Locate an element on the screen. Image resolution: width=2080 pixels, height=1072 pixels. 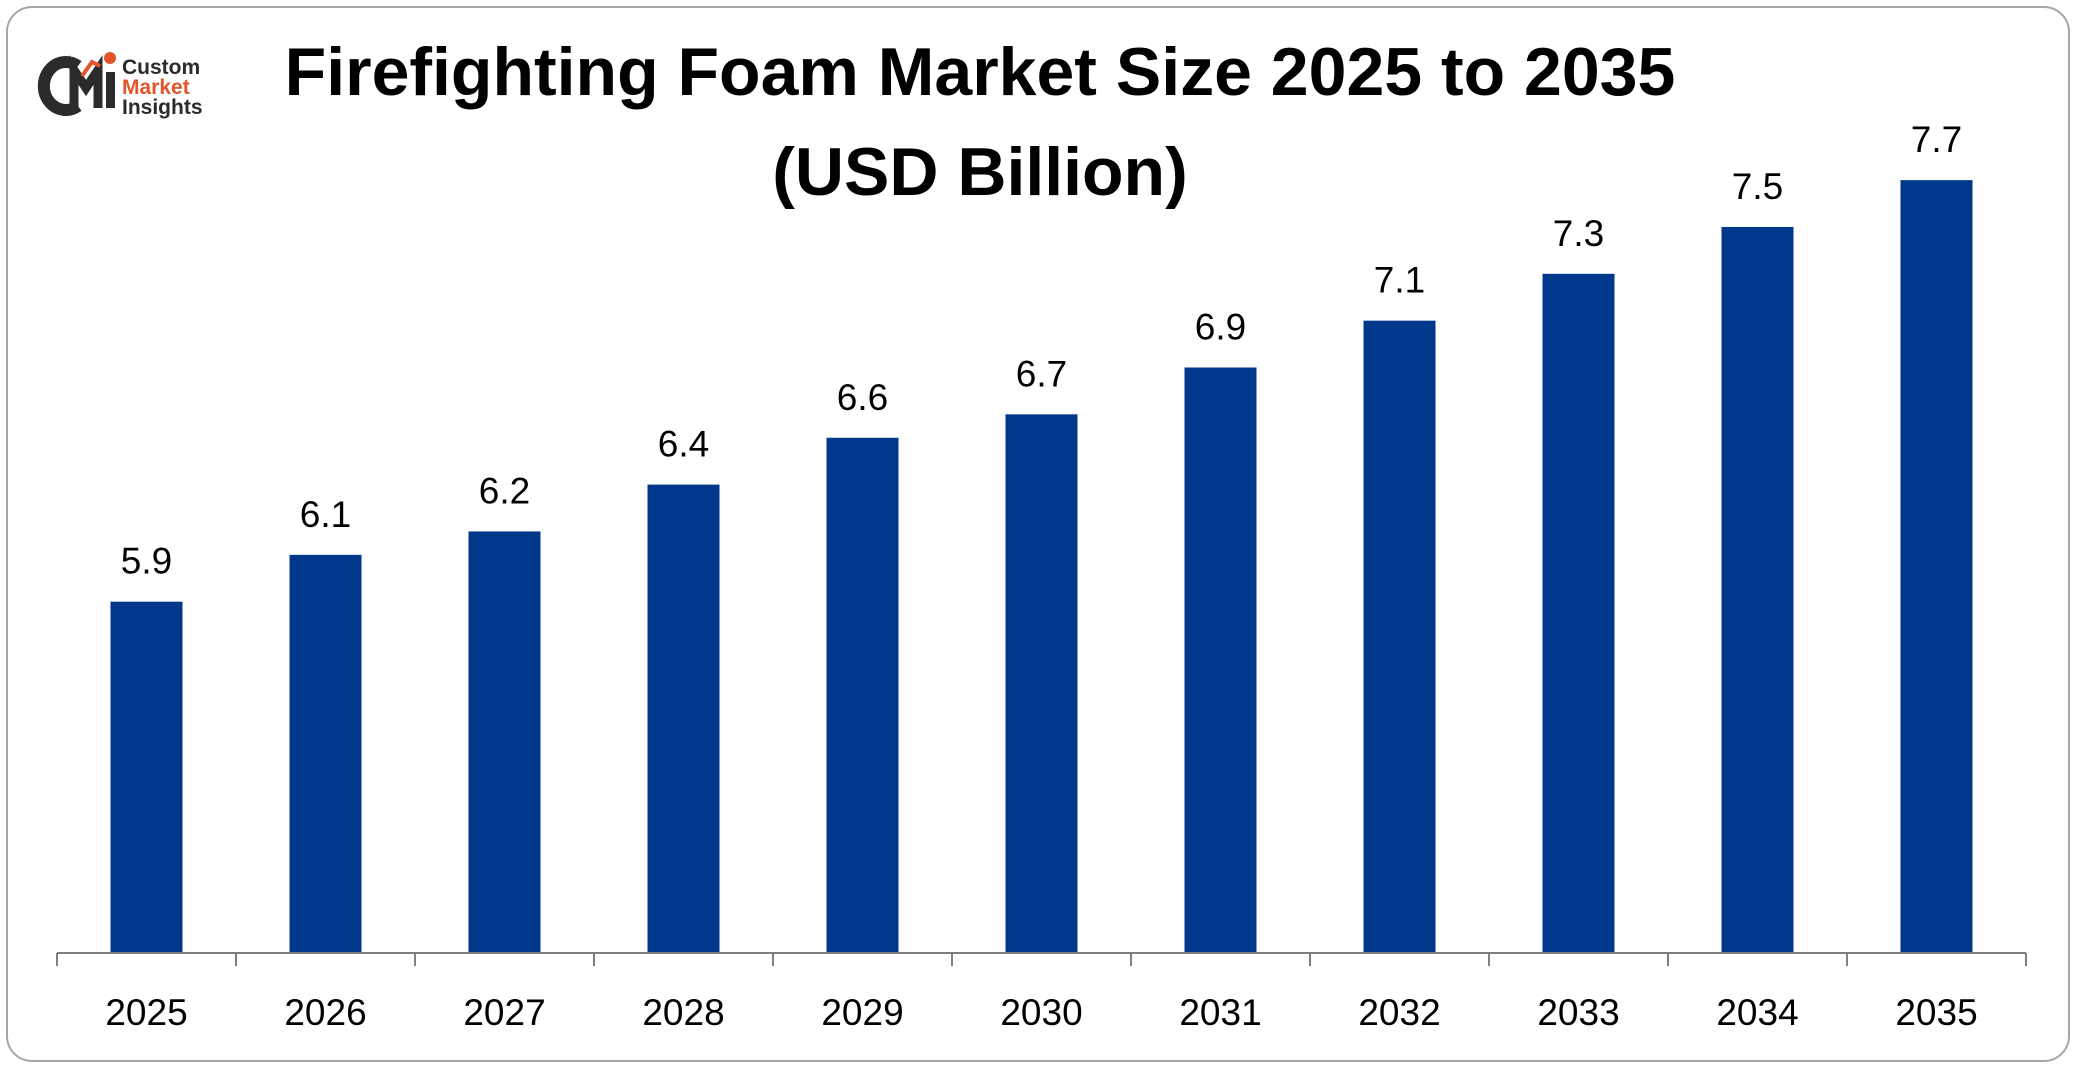
bar-2031 is located at coordinates (1220, 660).